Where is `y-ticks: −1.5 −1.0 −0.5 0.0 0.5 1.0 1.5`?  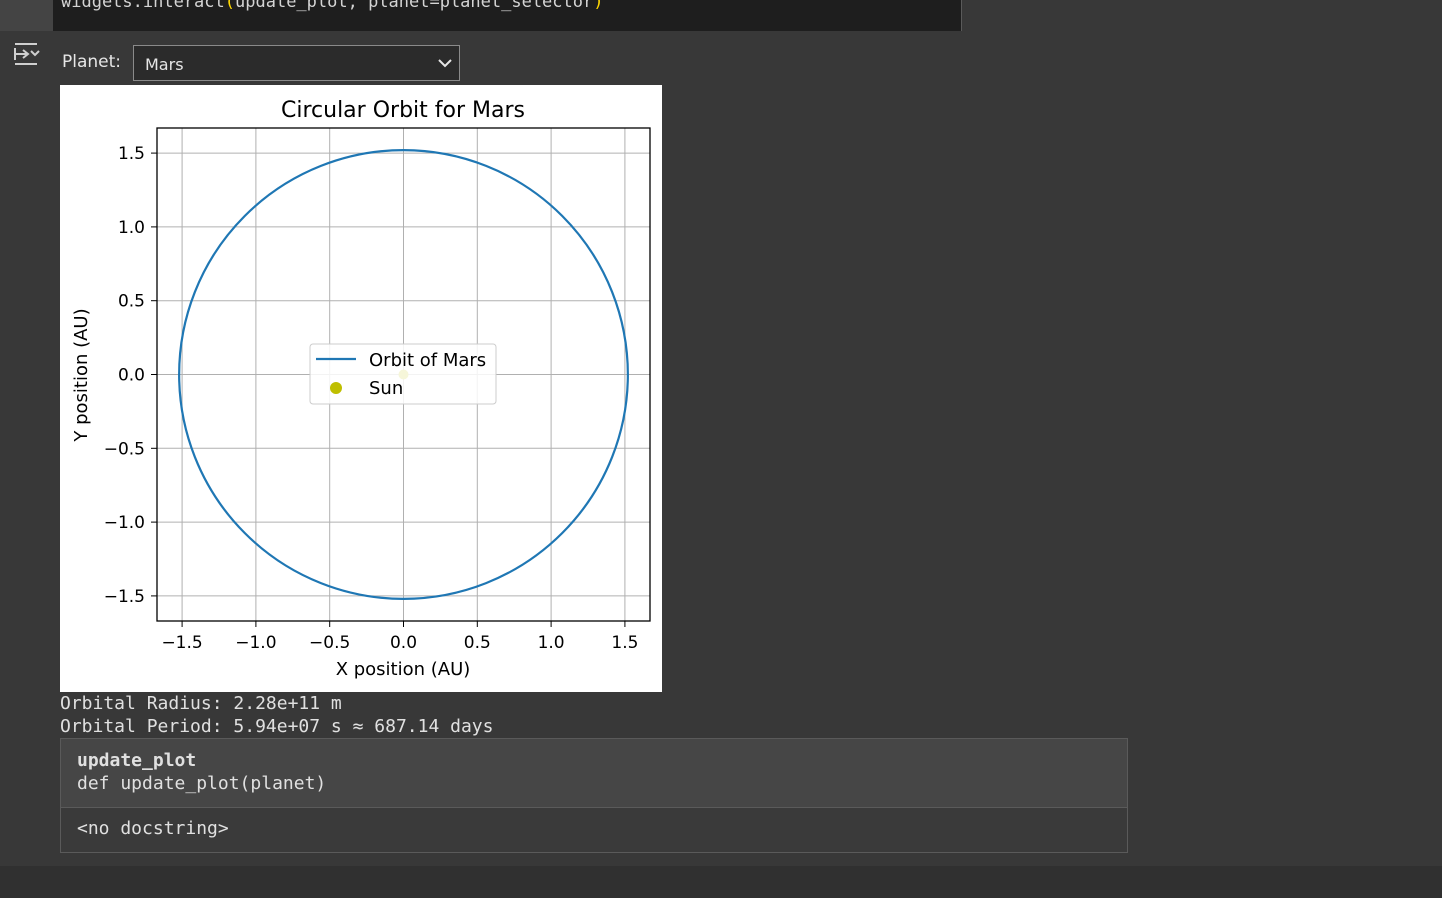
y-ticks: −1.5 −1.0 −0.5 0.0 0.5 1.0 1.5 is located at coordinates (130, 375).